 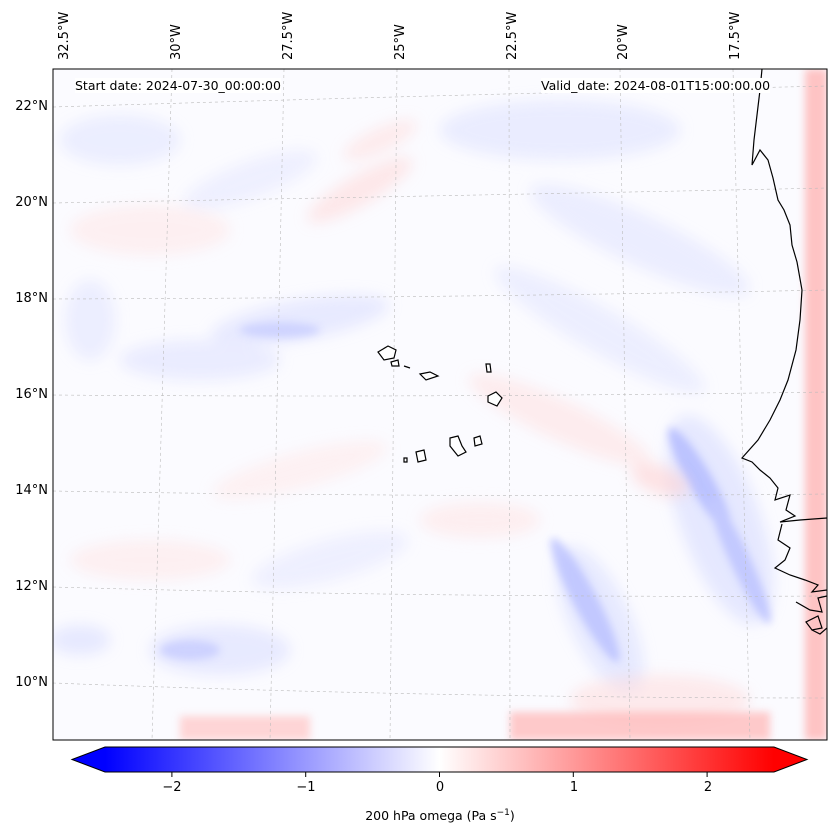 I want to click on lon-label-20w: 20°W, so click(x=623, y=42).